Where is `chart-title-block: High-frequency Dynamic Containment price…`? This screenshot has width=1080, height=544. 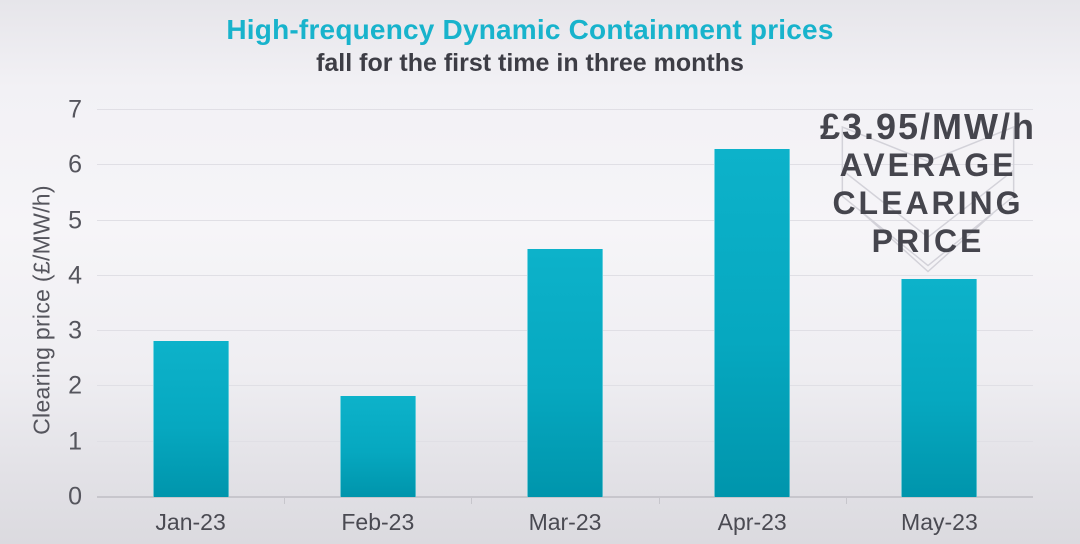
chart-title-block: High-frequency Dynamic Containment price… is located at coordinates (530, 46).